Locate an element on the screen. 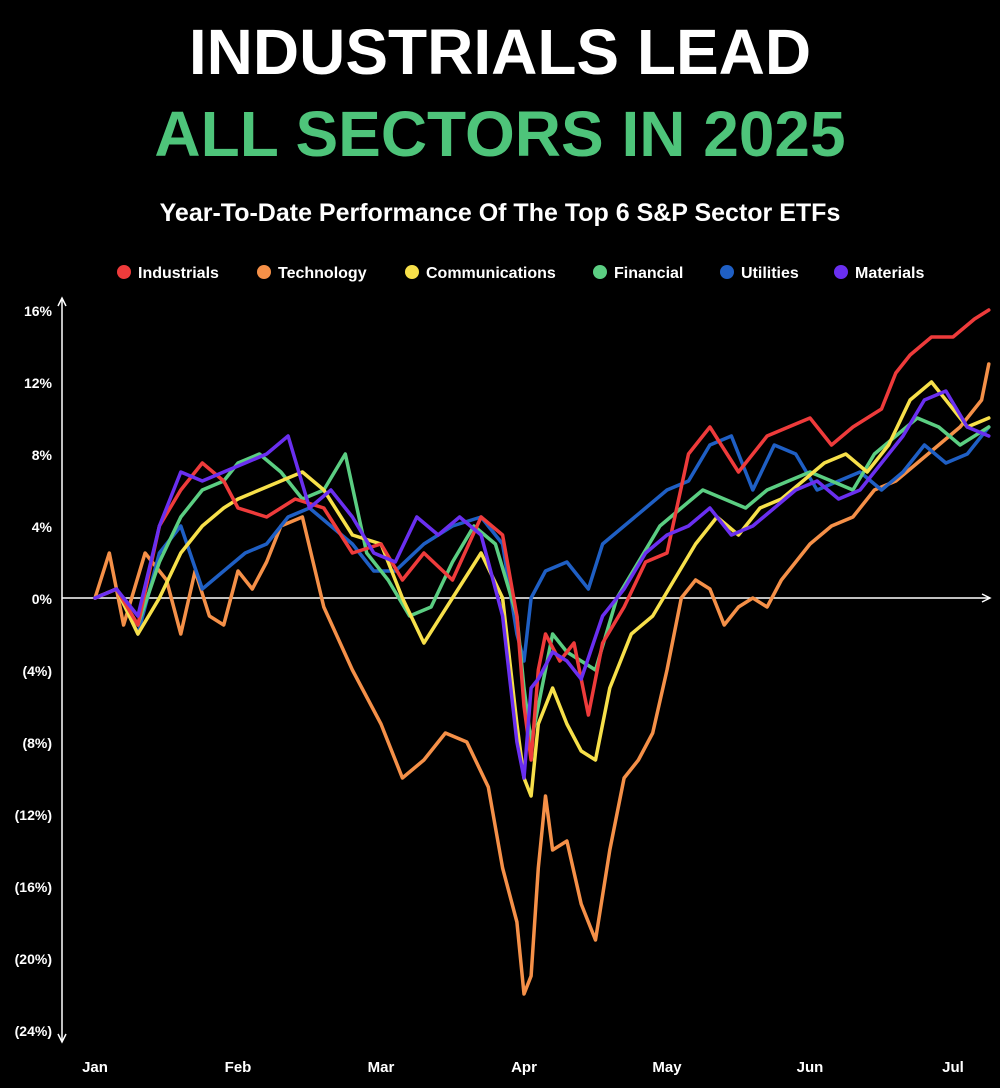 The height and width of the screenshot is (1088, 1000). y-axis-arrow-top is located at coordinates (62, 301).